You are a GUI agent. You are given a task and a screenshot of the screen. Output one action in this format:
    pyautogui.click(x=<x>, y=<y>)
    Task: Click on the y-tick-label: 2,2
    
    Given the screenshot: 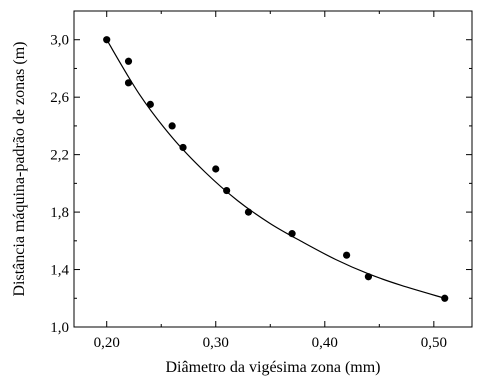 What is the action you would take?
    pyautogui.click(x=59, y=156)
    